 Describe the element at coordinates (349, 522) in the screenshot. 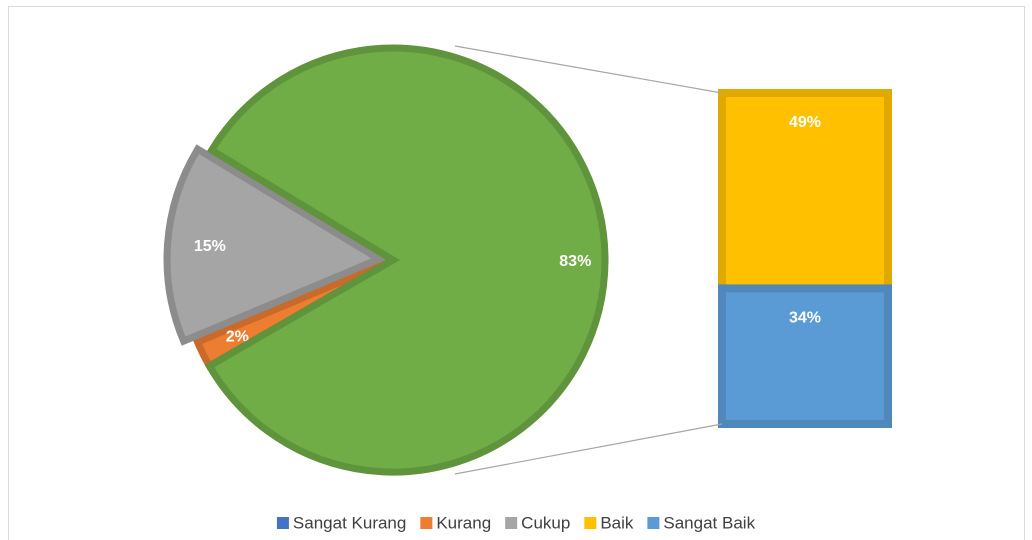

I see `legend-label: Sangat Kurang` at that location.